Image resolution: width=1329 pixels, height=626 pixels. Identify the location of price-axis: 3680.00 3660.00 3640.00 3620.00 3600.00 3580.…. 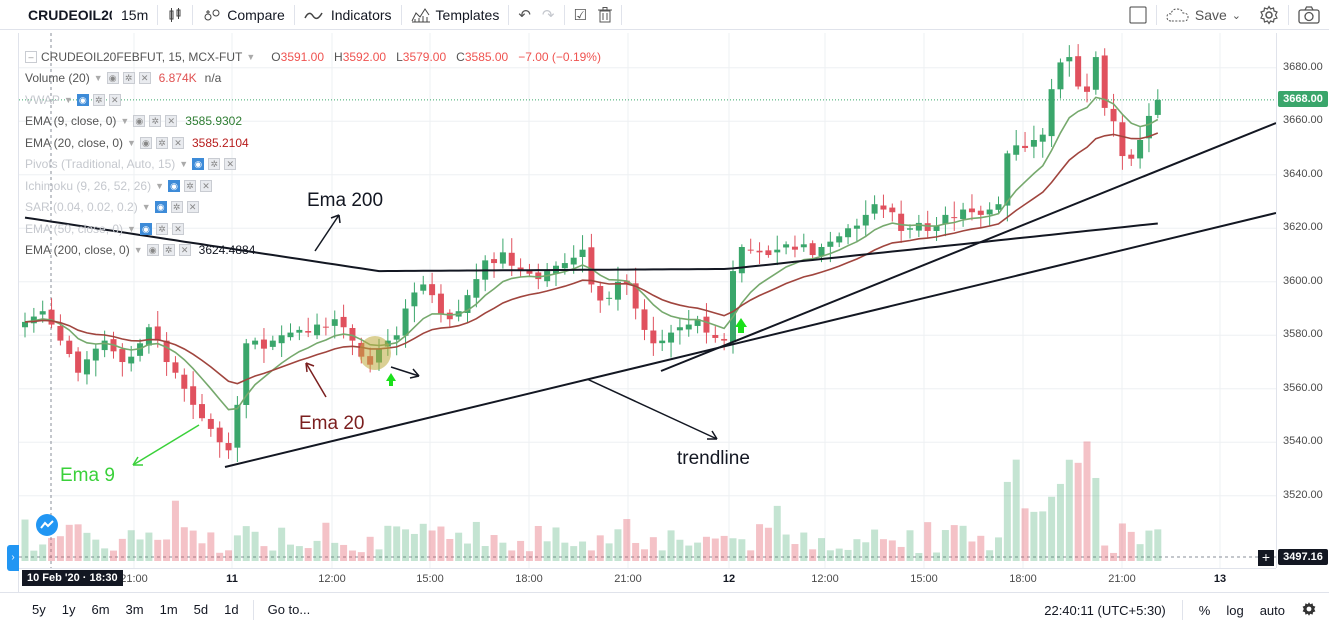
(1302, 300).